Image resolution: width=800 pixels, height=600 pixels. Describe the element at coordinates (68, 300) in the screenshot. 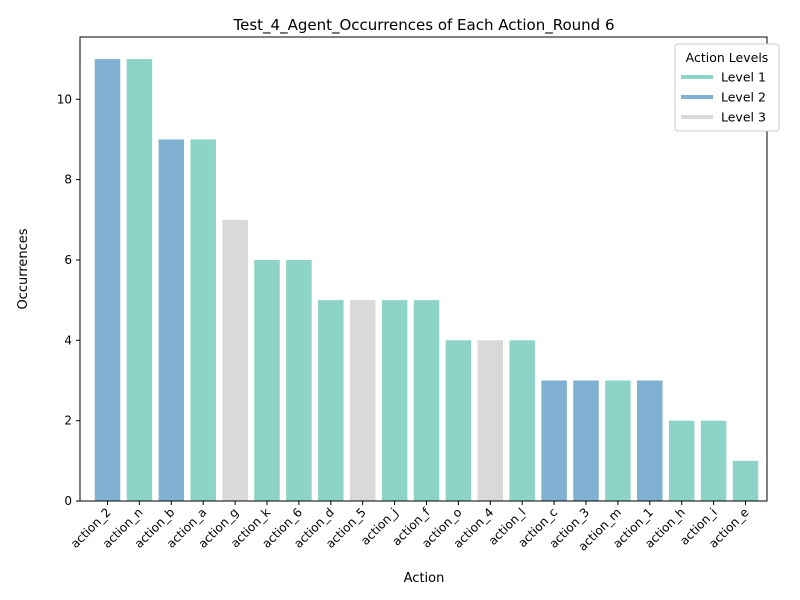

I see `y-axis-ticks: 0 2 4 6 8 10` at that location.